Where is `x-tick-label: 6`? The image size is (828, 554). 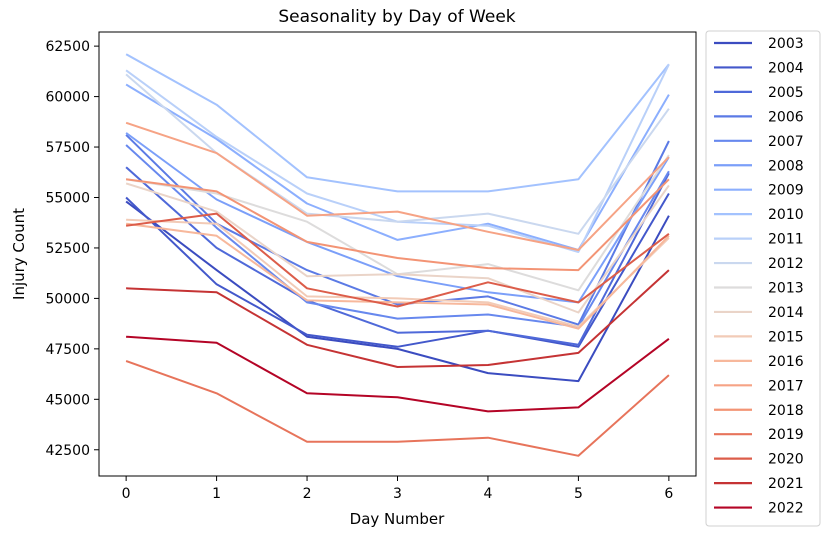
x-tick-label: 6 is located at coordinates (668, 494).